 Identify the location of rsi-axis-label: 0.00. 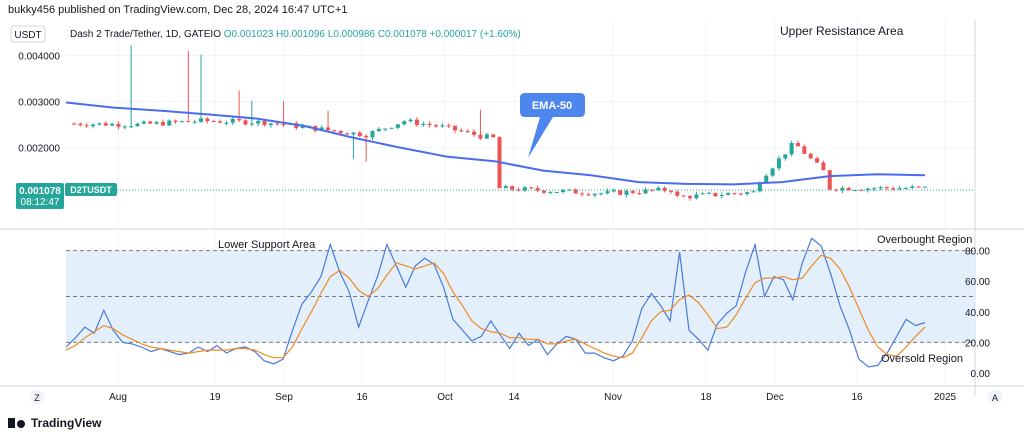
(981, 374).